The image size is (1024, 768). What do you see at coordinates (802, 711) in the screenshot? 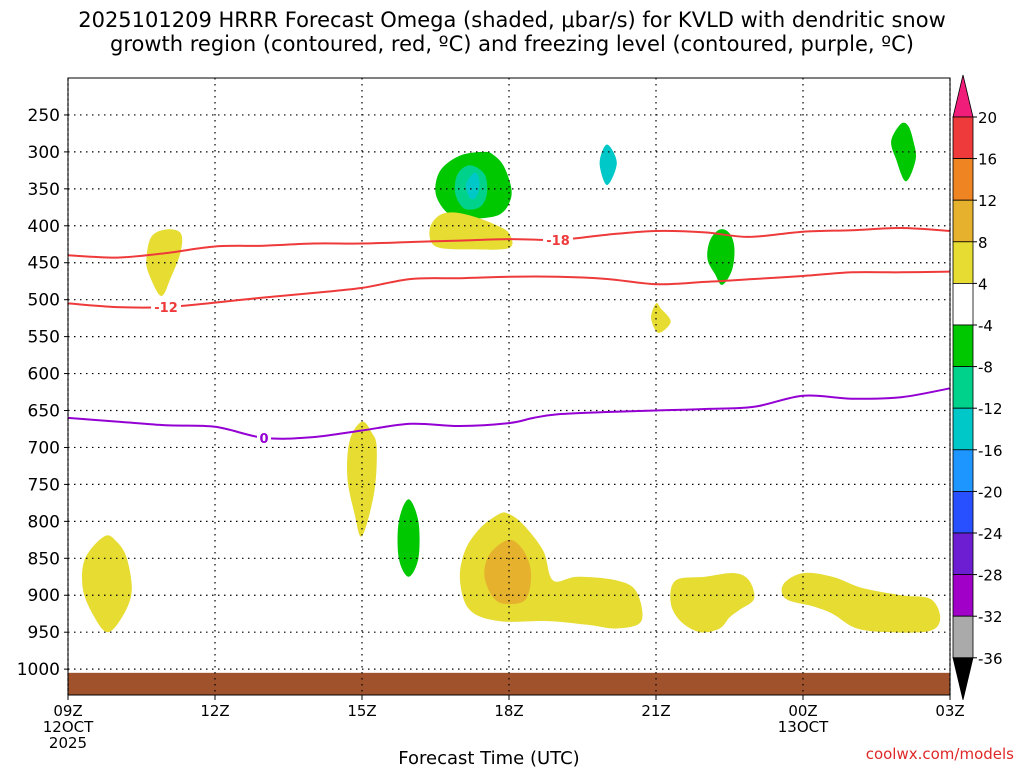
I see `xtick-label-00Z-0: 00Z` at bounding box center [802, 711].